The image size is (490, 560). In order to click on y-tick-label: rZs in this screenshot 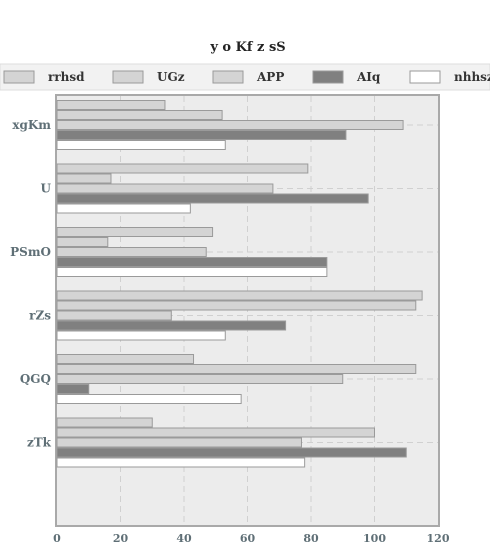, I will do `click(40, 316)`.